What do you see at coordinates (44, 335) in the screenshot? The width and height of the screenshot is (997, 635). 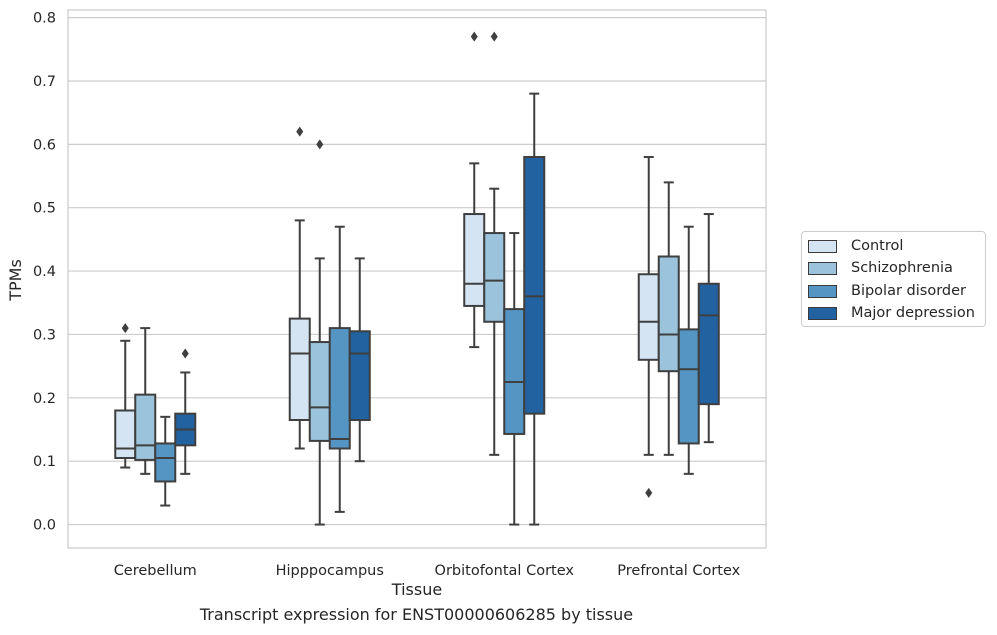 I see `y-tick-label: 0.3` at bounding box center [44, 335].